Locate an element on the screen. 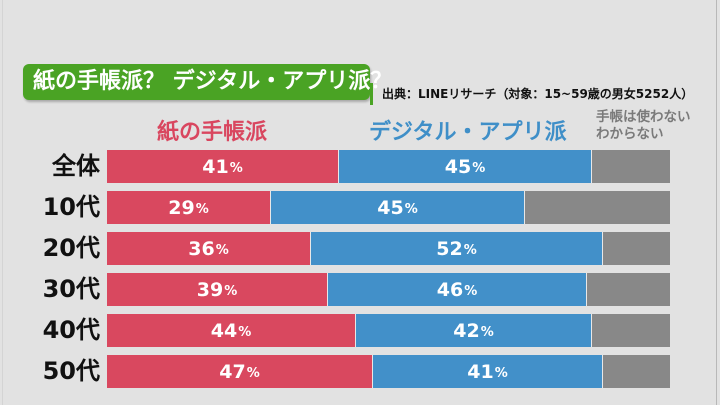 The width and height of the screenshot is (720, 405). category-label: 20代 is located at coordinates (71, 248).